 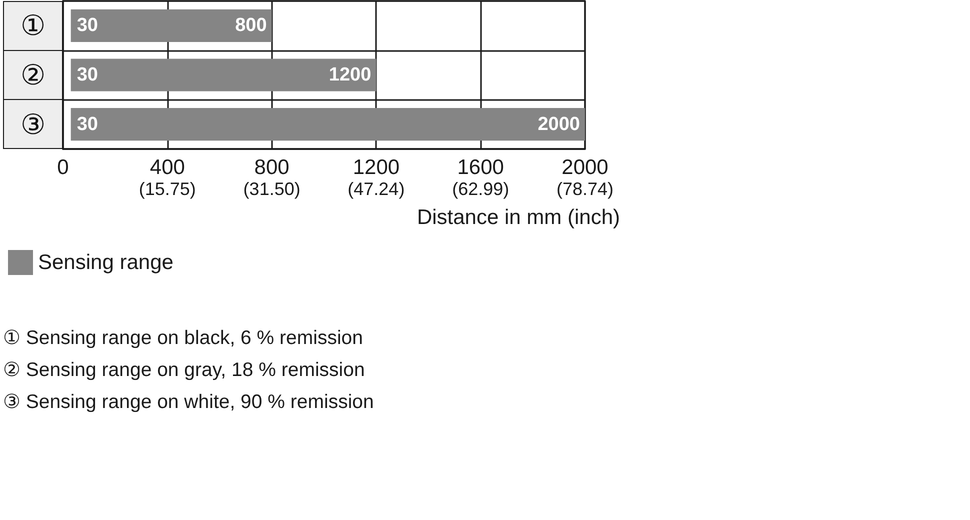 What do you see at coordinates (106, 262) in the screenshot?
I see `legend-label: Sensing range` at bounding box center [106, 262].